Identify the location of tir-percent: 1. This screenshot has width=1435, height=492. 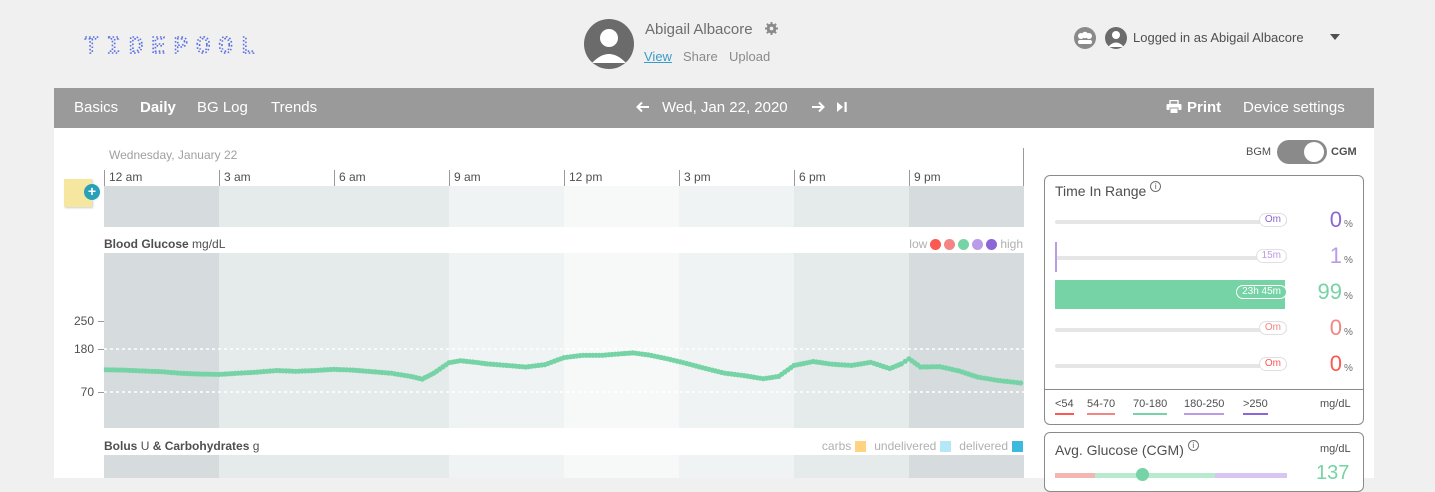
(1335, 255).